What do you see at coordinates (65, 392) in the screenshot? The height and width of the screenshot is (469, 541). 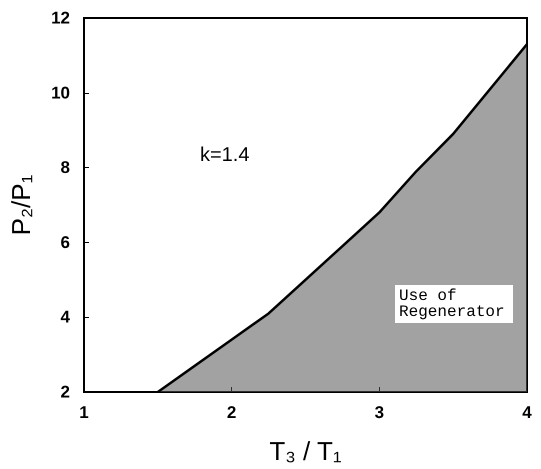 I see `y-tick-label: 2` at bounding box center [65, 392].